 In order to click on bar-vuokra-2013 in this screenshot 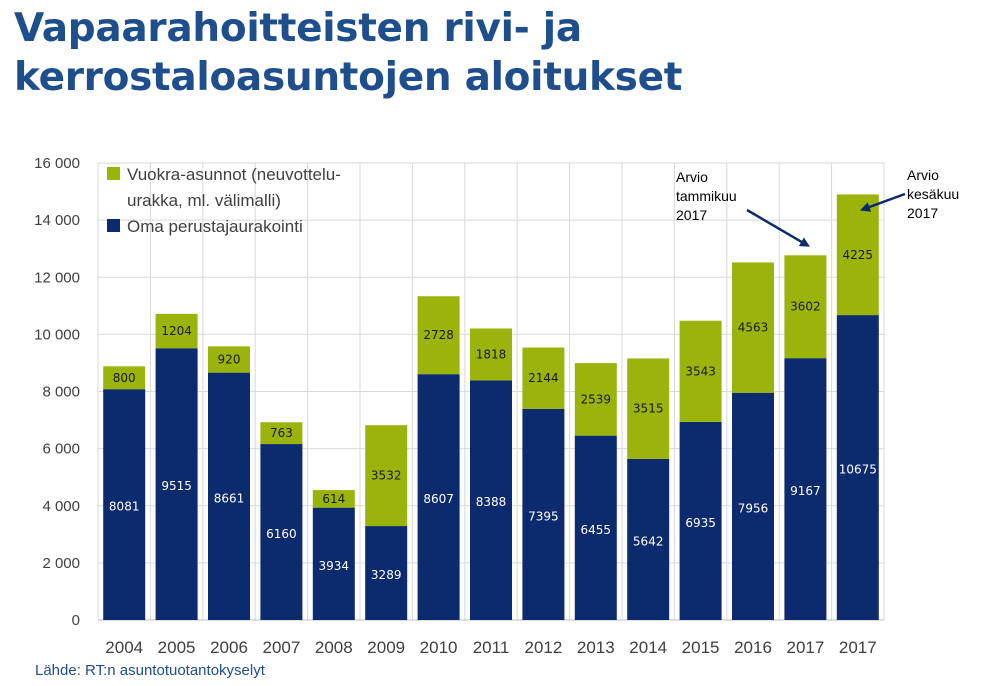, I will do `click(595, 399)`.